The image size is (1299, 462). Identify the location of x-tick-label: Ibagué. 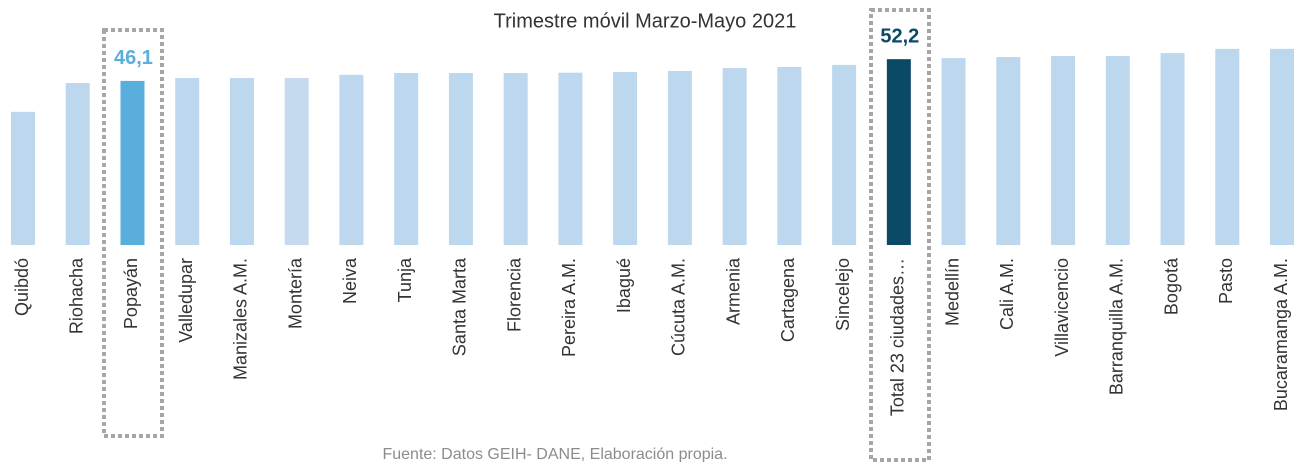
(624, 285).